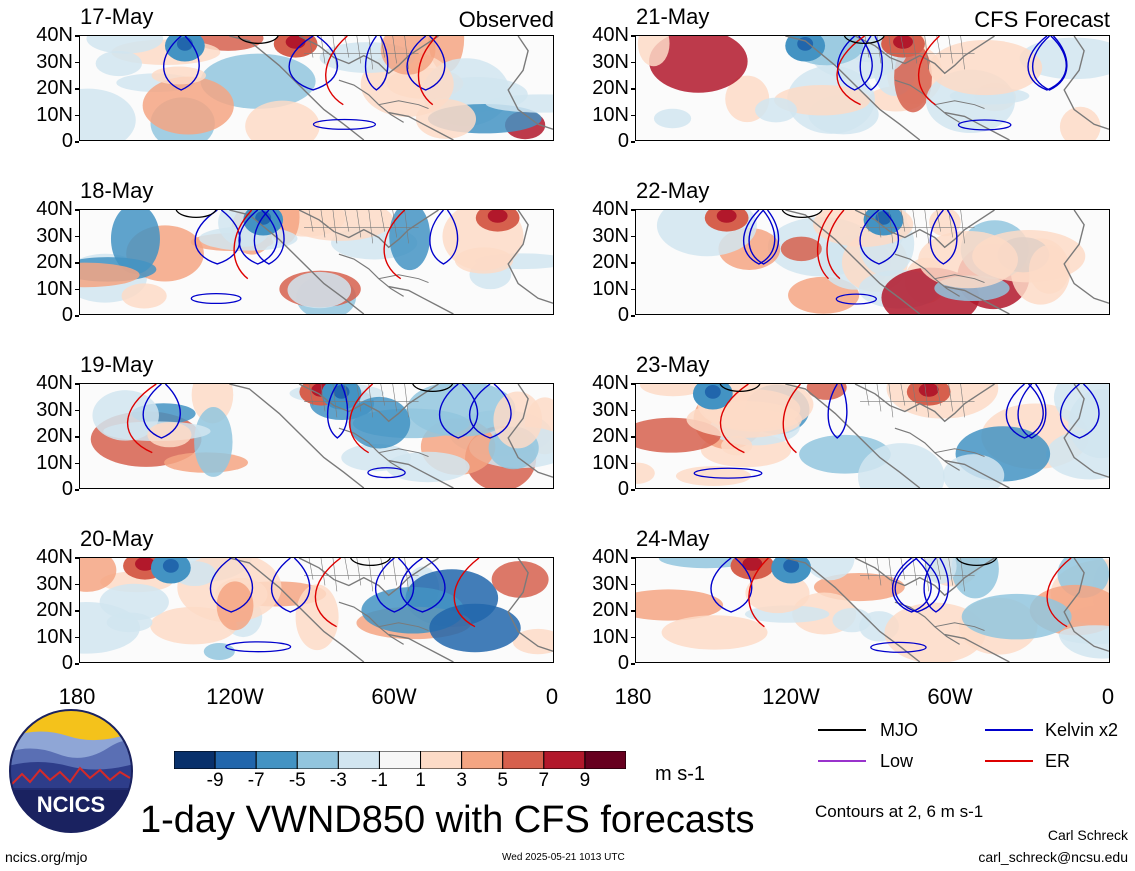 The width and height of the screenshot is (1135, 871). Describe the element at coordinates (502, 780) in the screenshot. I see `colorbar-label: 5` at that location.